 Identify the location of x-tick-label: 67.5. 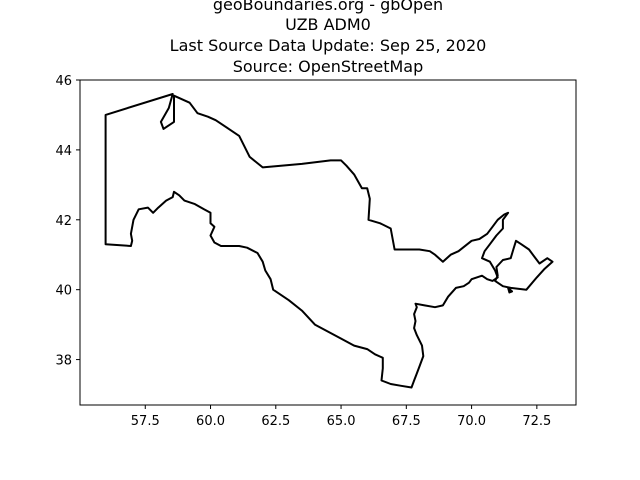
(406, 421).